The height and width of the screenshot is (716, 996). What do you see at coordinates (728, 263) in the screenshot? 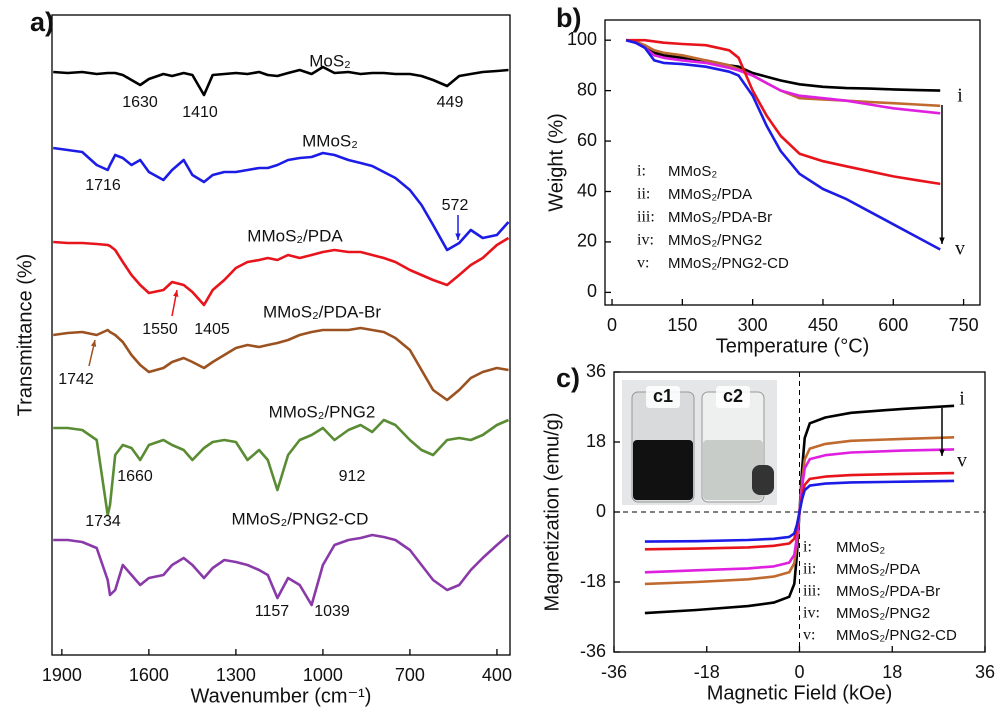
I see `legend-label: MMoS₂/PNG2-CD` at bounding box center [728, 263].